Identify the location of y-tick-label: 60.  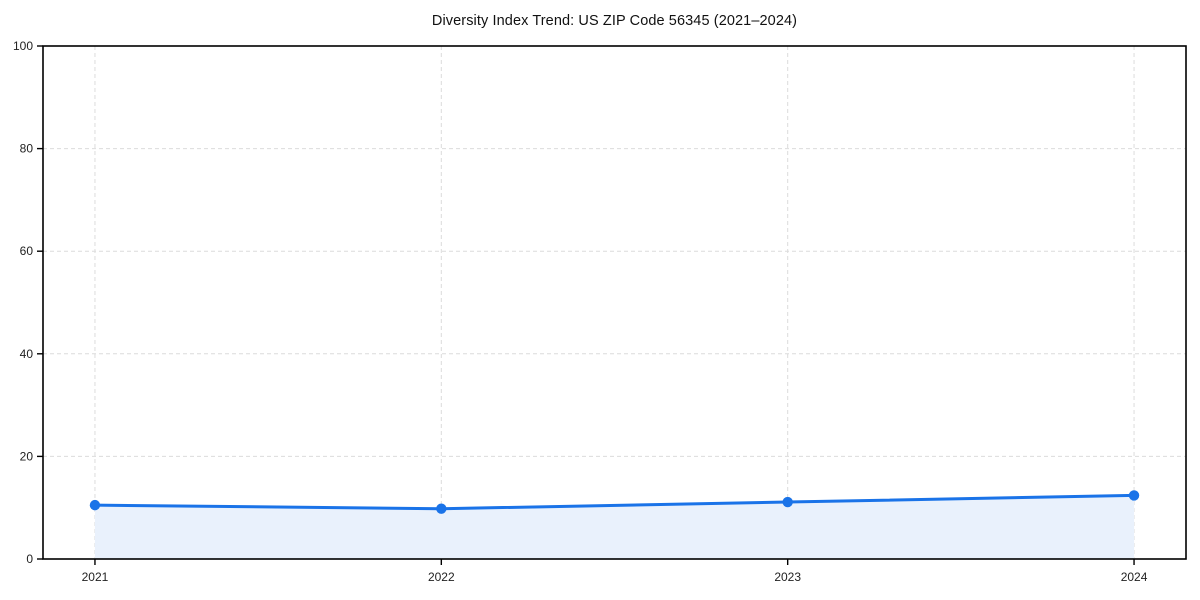
(27, 251).